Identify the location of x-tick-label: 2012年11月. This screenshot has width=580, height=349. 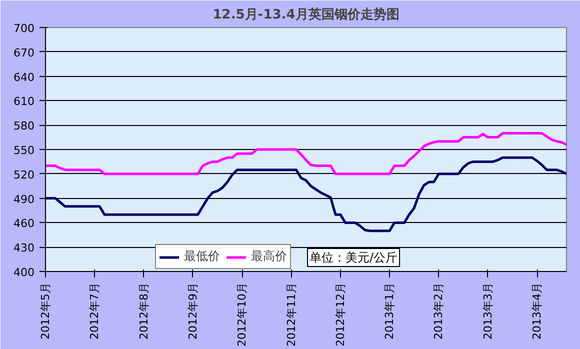
(291, 314).